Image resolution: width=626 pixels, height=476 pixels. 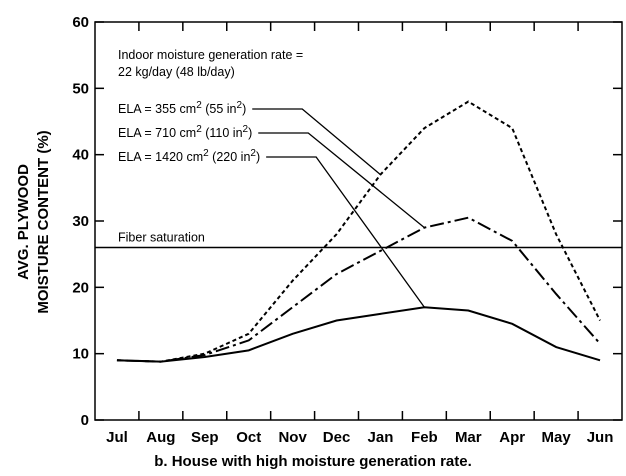 I want to click on y-axis-label: MOISTURE CONTENT (%), so click(x=43, y=221).